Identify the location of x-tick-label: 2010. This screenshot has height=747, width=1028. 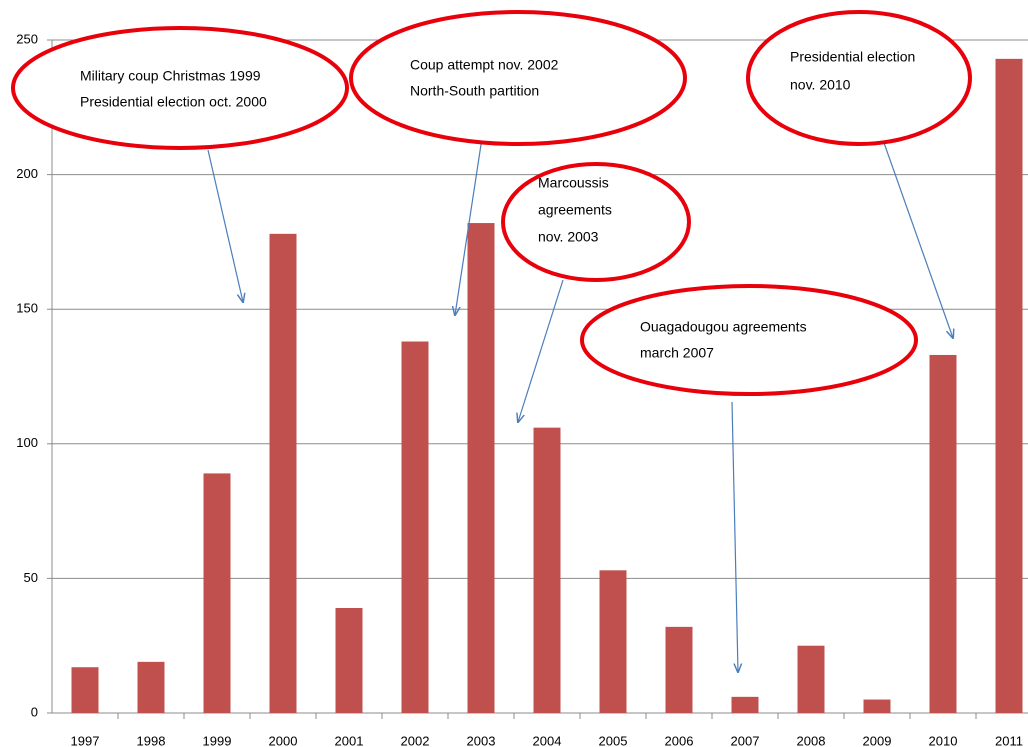
(943, 740).